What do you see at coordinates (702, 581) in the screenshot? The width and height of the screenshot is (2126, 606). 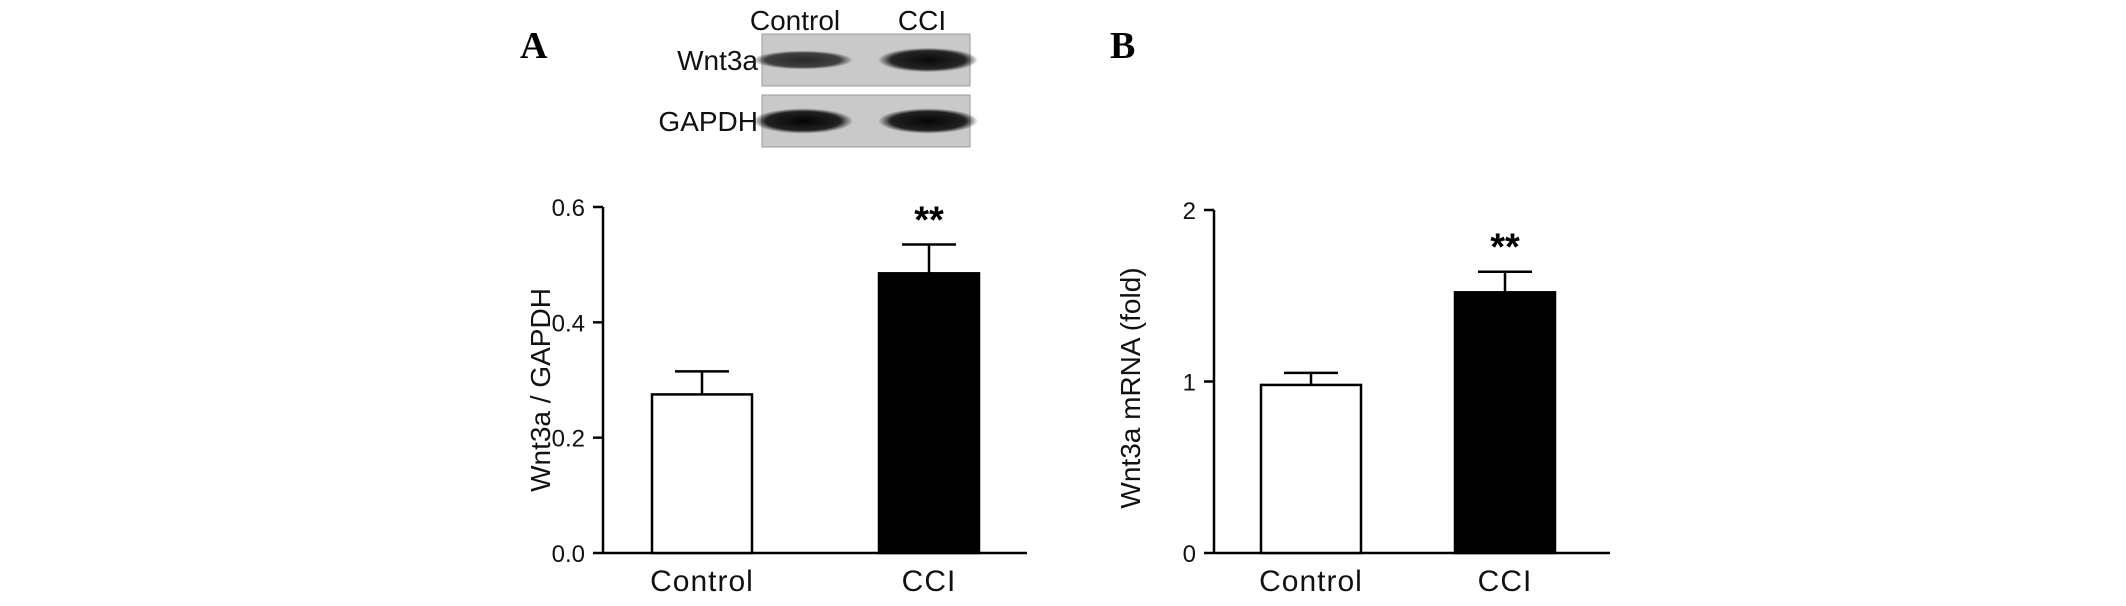 I see `chart-a-category-label-control: Control` at bounding box center [702, 581].